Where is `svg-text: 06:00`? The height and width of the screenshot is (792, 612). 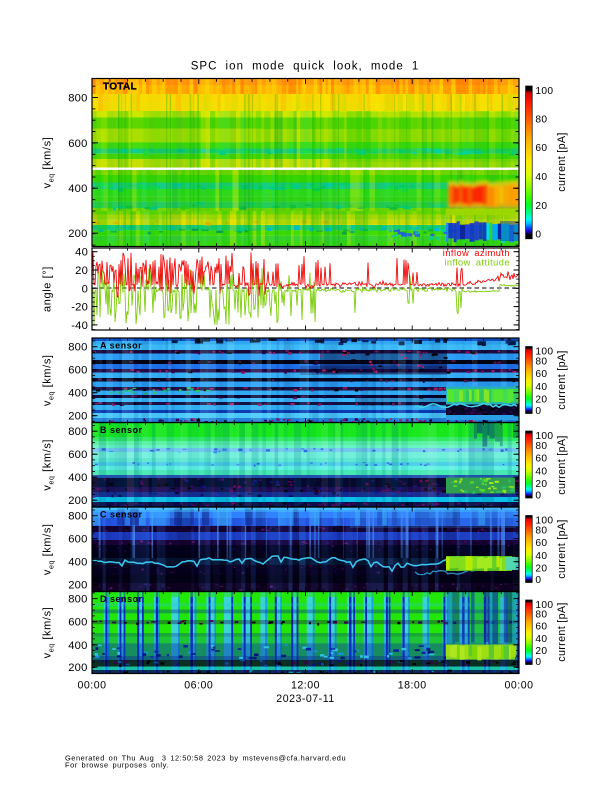
svg-text: 06:00 is located at coordinates (198, 686).